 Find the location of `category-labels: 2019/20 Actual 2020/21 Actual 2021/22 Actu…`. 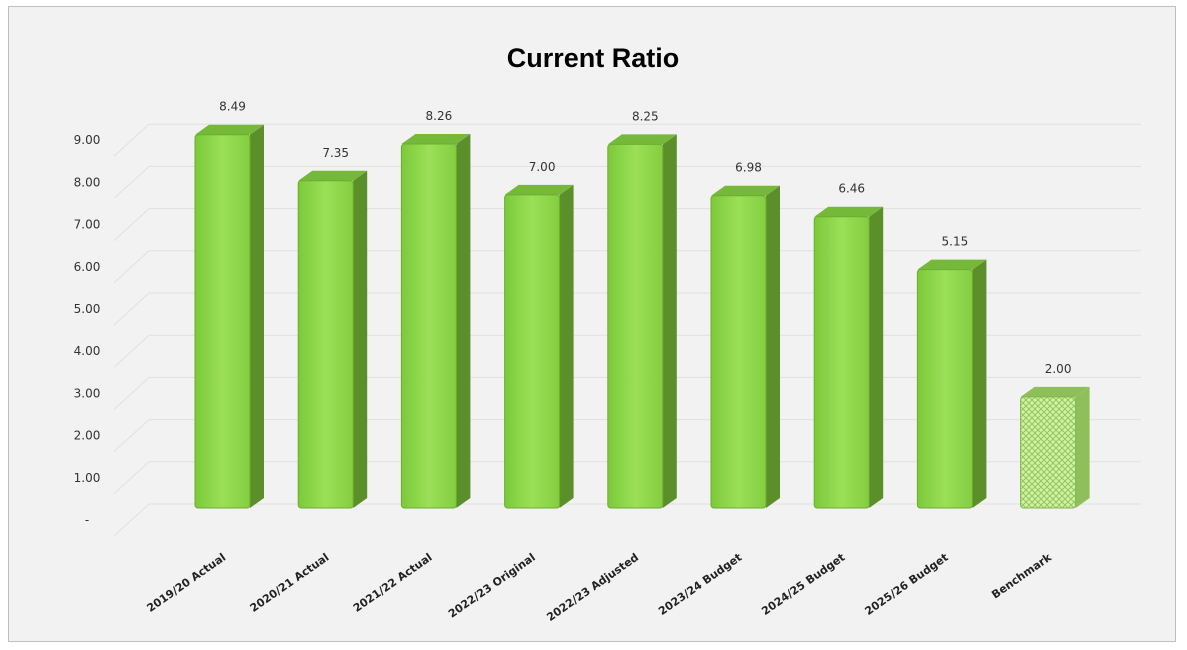

category-labels: 2019/20 Actual 2020/21 Actual 2021/22 Actu… is located at coordinates (600, 587).